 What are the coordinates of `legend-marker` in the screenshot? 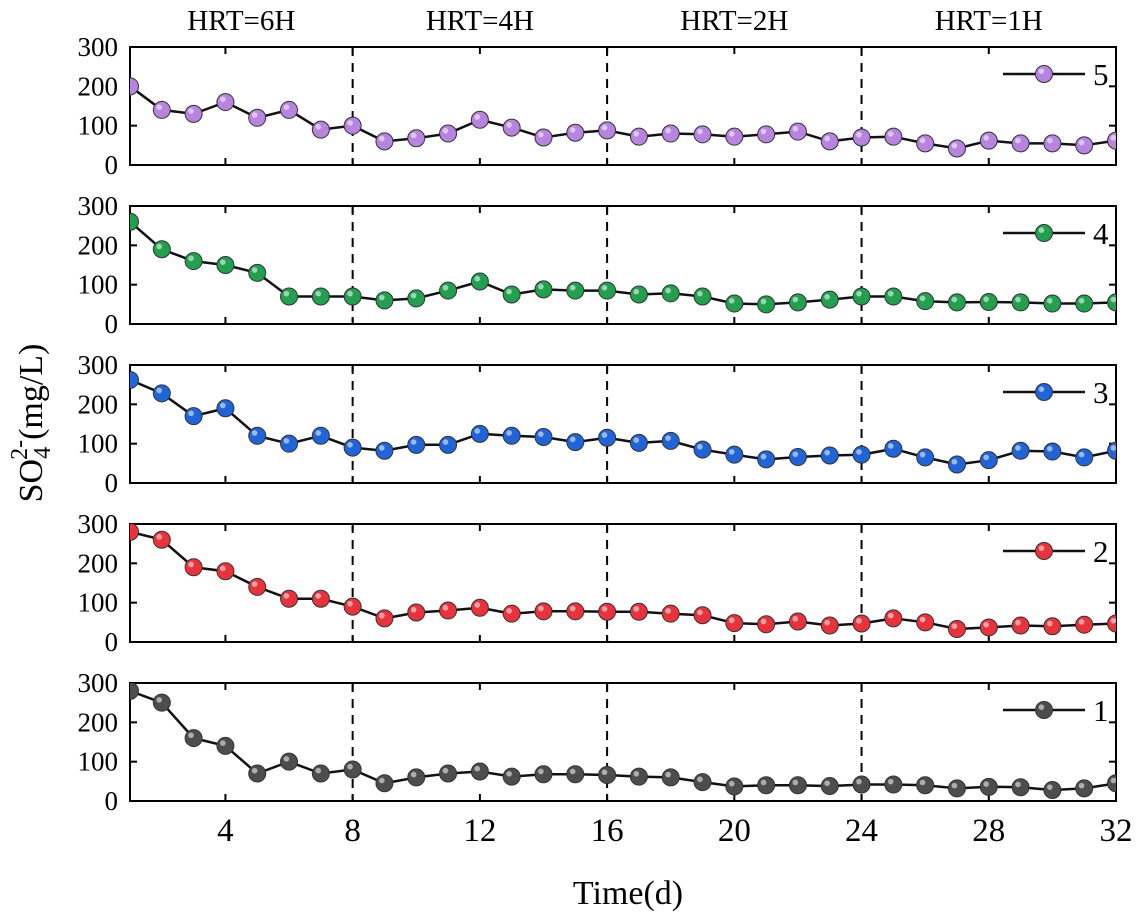 It's located at (1044, 551).